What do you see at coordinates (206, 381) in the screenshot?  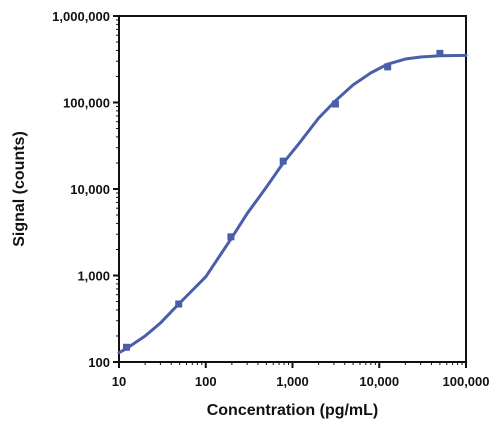 I see `x-tick-label: 100` at bounding box center [206, 381].